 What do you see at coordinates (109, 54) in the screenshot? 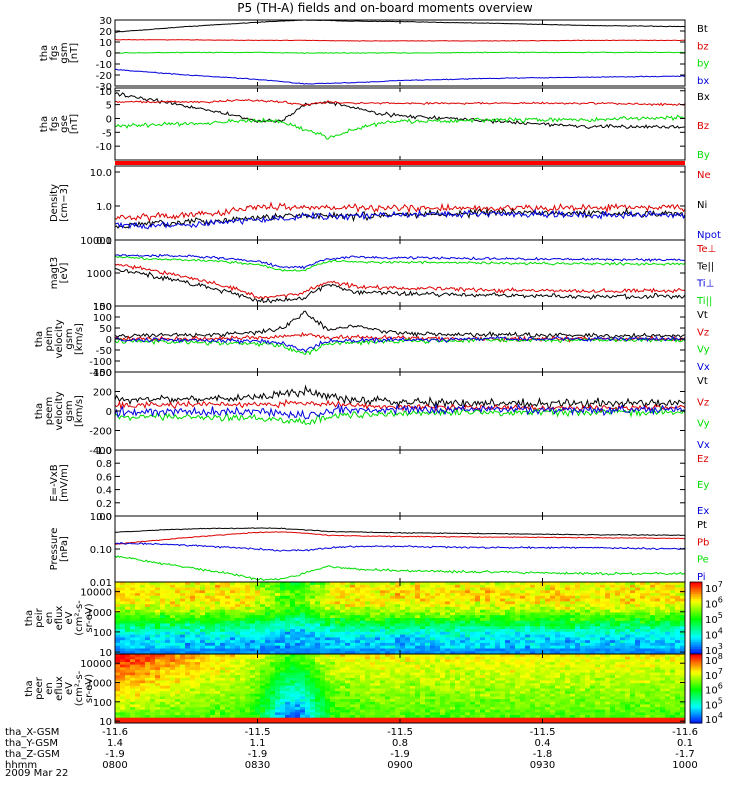
I see `y-tick-label: 0` at bounding box center [109, 54].